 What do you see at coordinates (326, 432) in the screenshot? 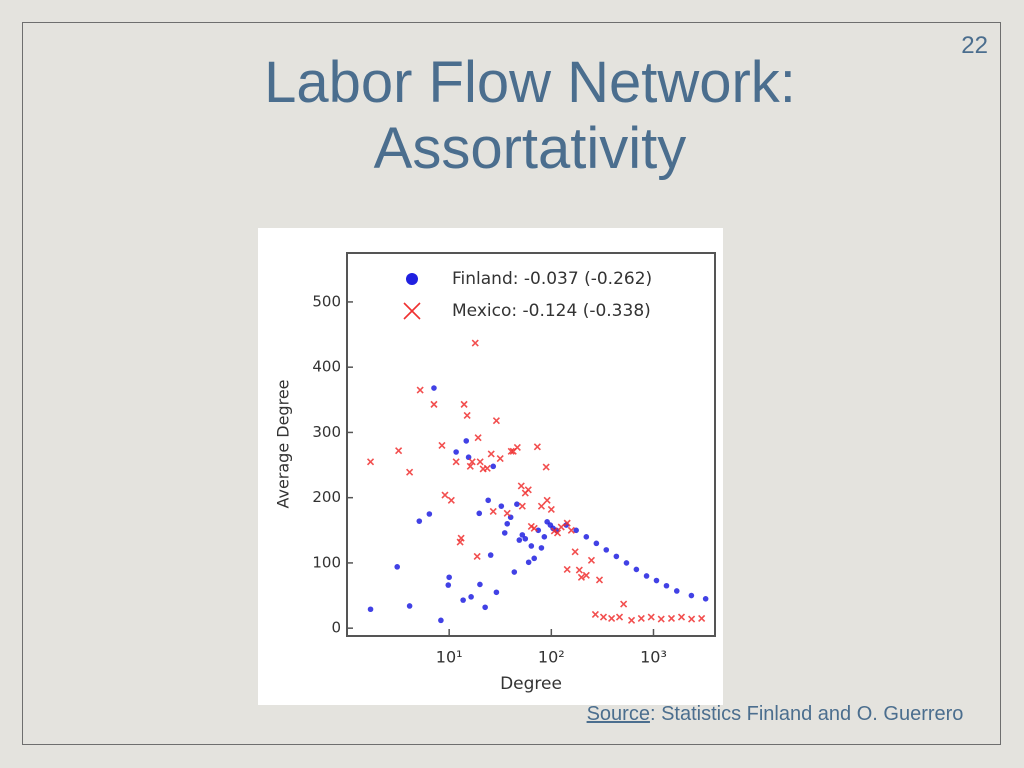
I see `y-tick-label: 300` at bounding box center [326, 432].